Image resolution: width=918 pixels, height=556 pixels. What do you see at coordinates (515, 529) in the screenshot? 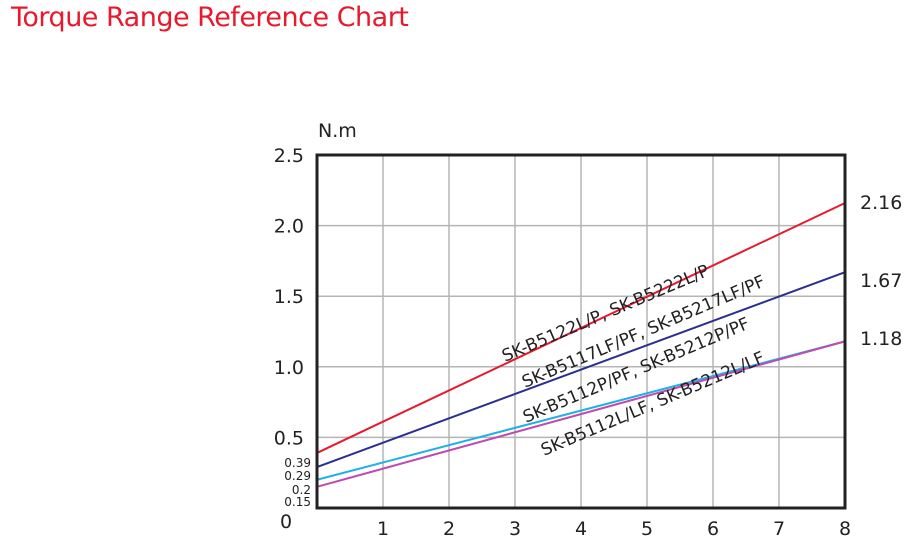
I see `x-tick-label: 3` at bounding box center [515, 529].